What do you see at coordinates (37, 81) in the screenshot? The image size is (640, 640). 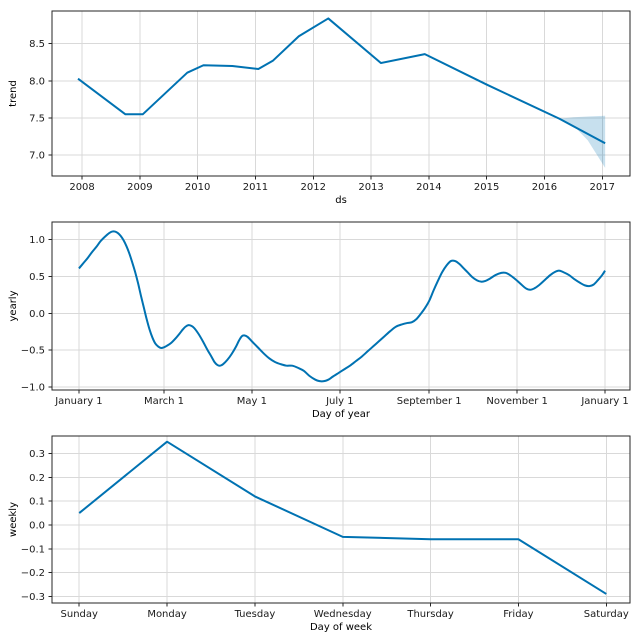 I see `trend-ytick-label: 8.0` at bounding box center [37, 81].